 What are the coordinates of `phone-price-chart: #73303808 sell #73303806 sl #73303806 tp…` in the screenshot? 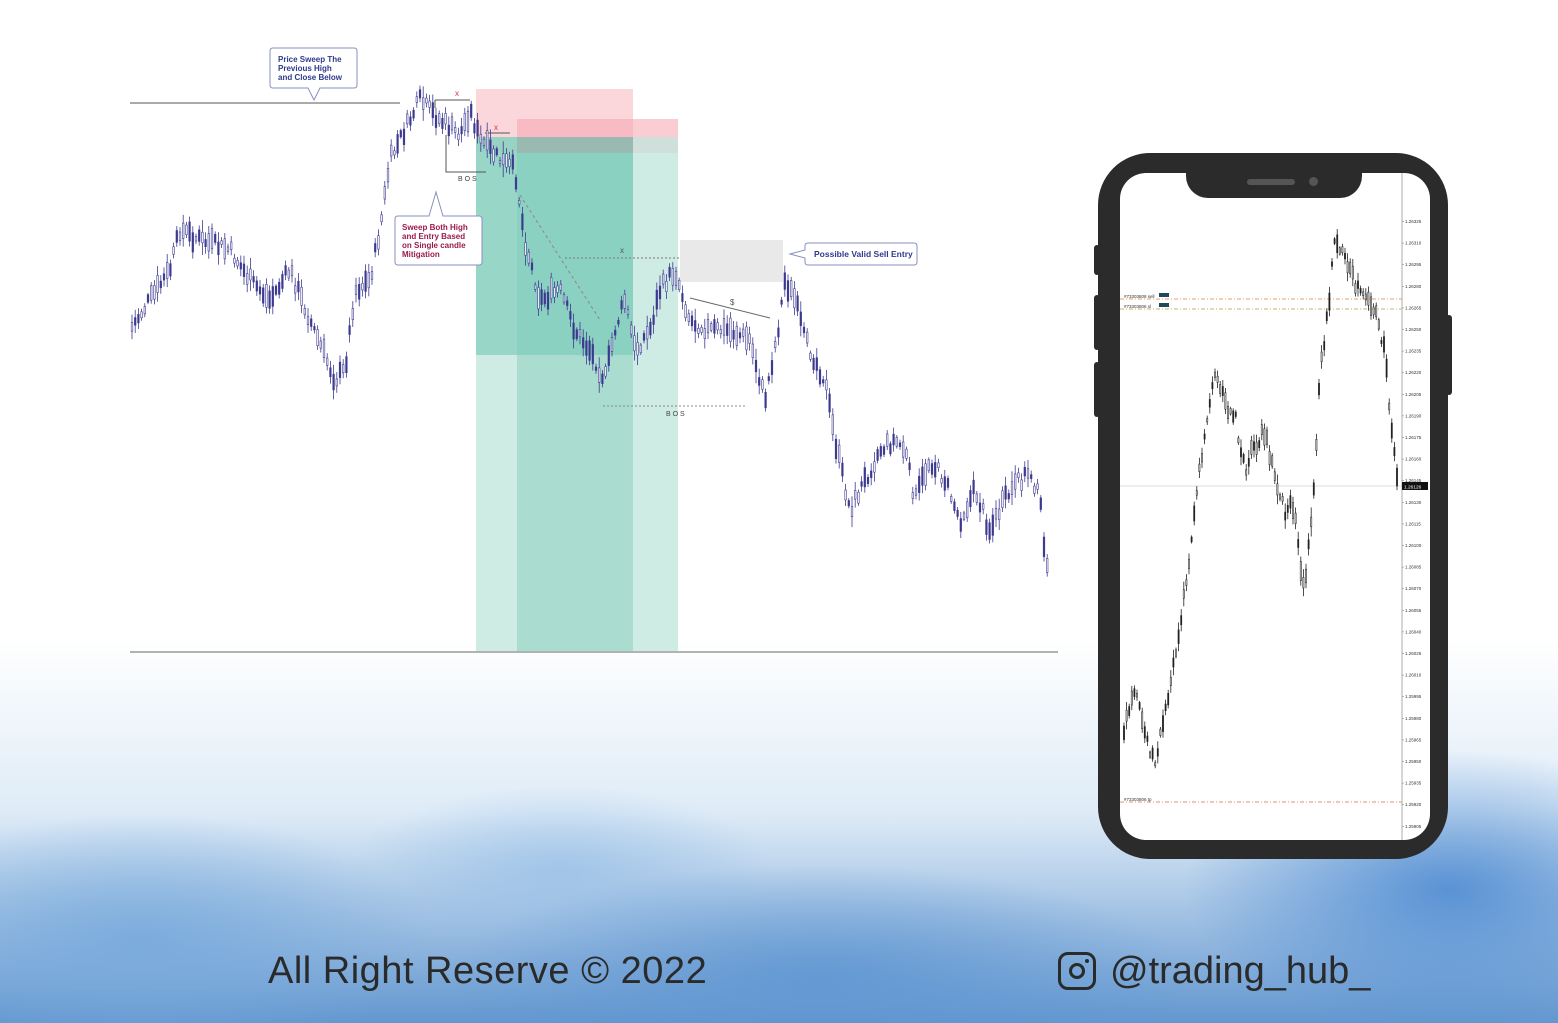 It's located at (1275, 506).